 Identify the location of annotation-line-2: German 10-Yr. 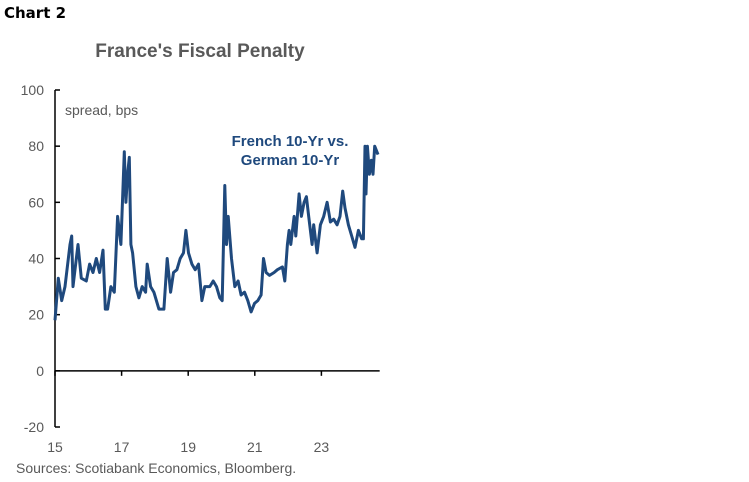
(290, 160).